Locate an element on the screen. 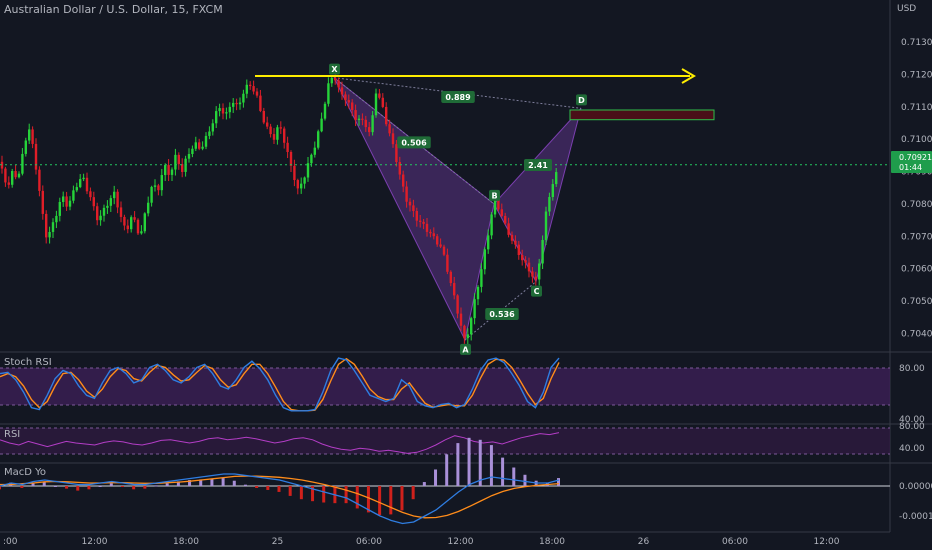  point-badge-D is located at coordinates (581, 100).